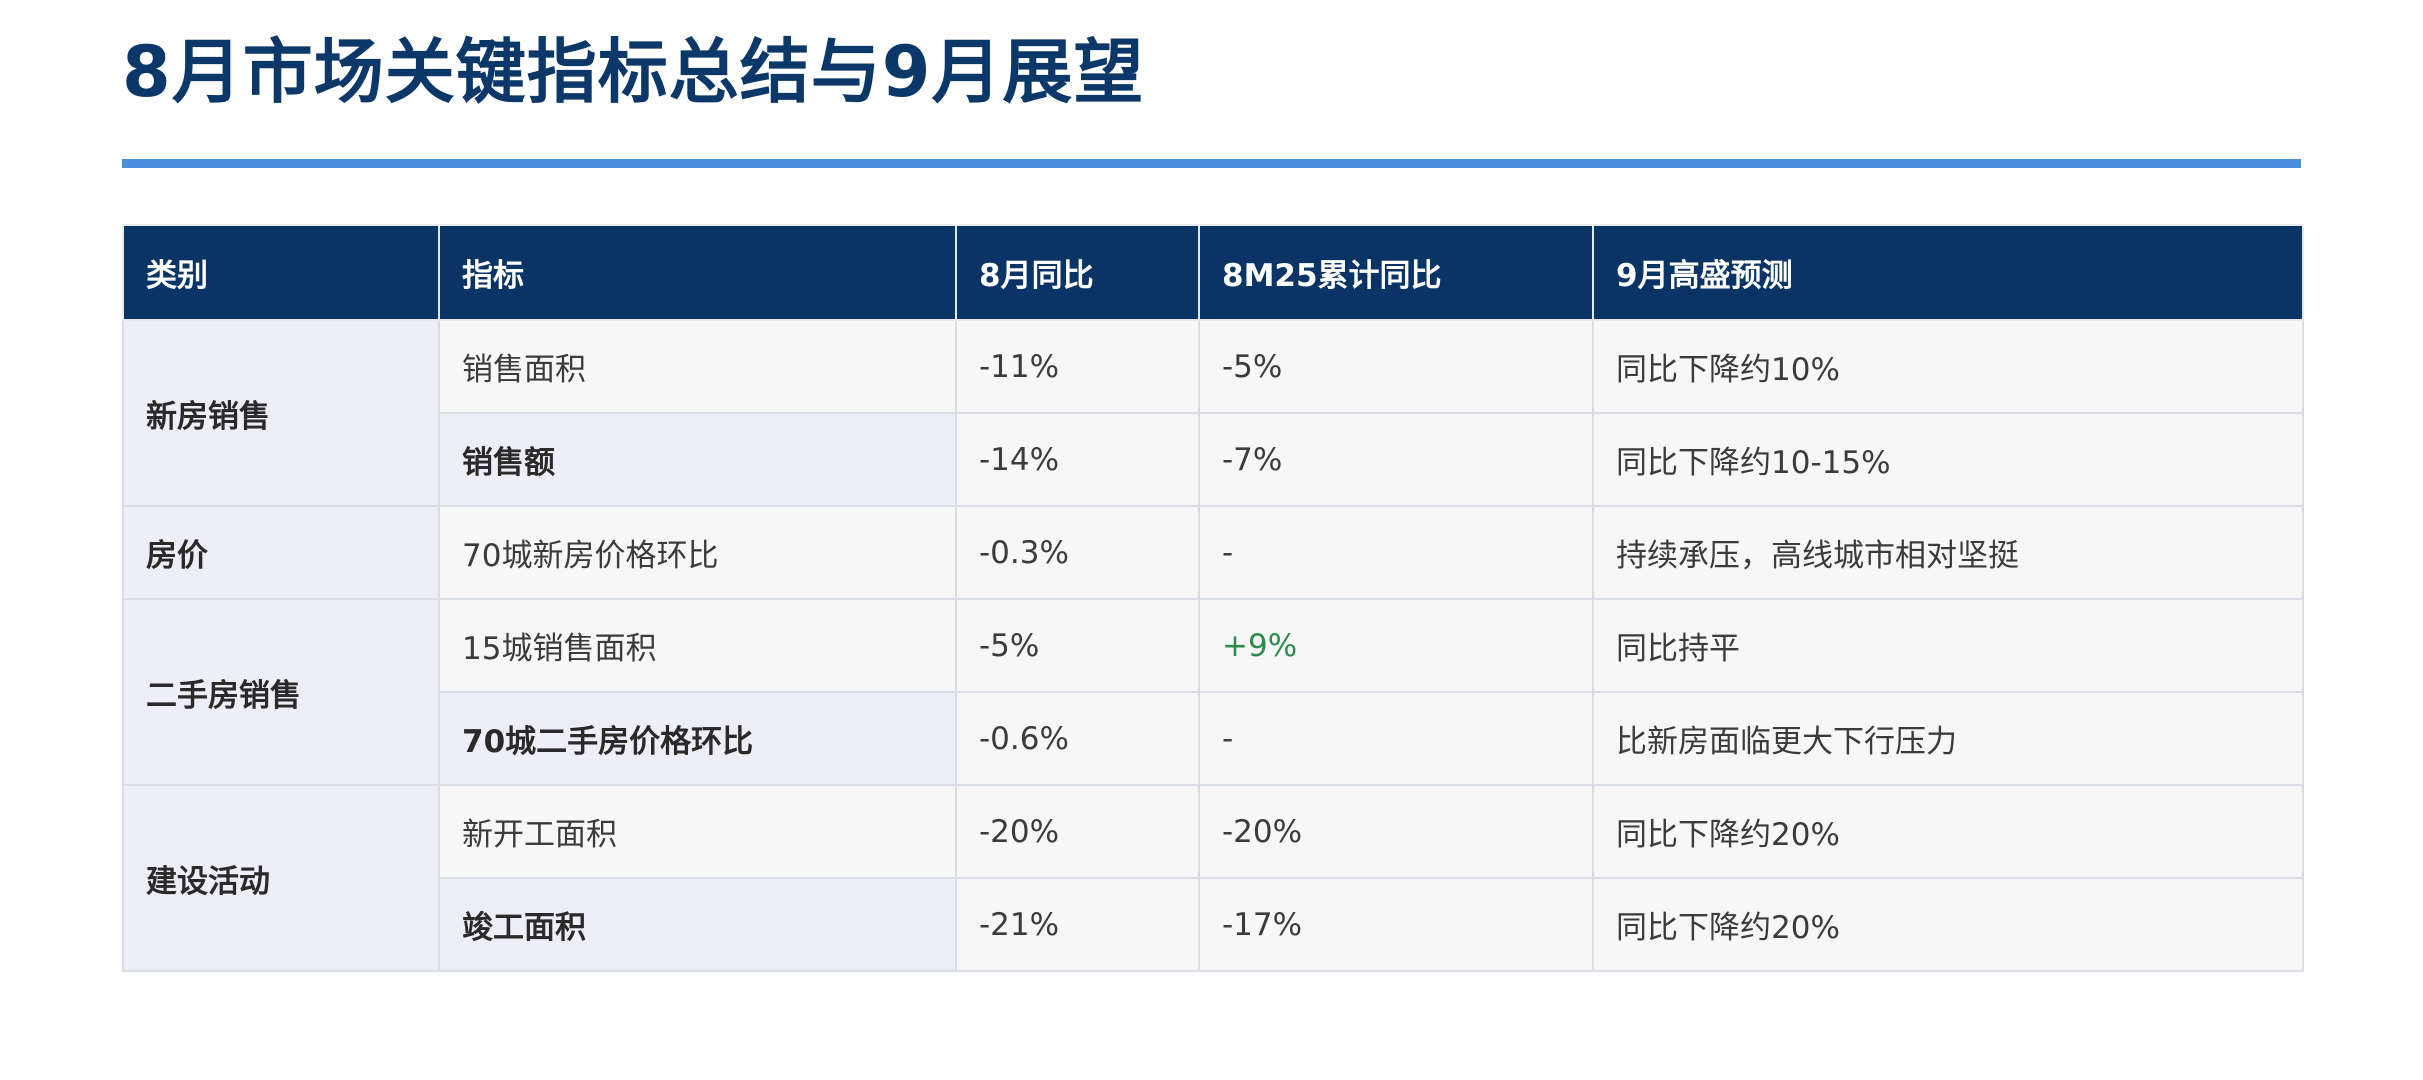  I want to click on table-row: 房价 70城新房价格环比 -0.3% - 持续承压，高线城市相对坚挺, so click(1213, 552).